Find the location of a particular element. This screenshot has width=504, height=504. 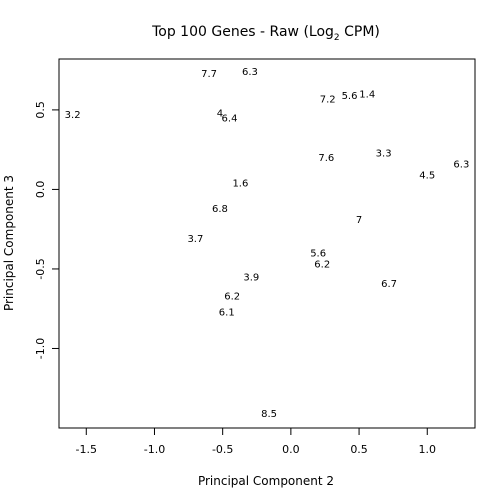

point-label: 3.3 is located at coordinates (384, 153).